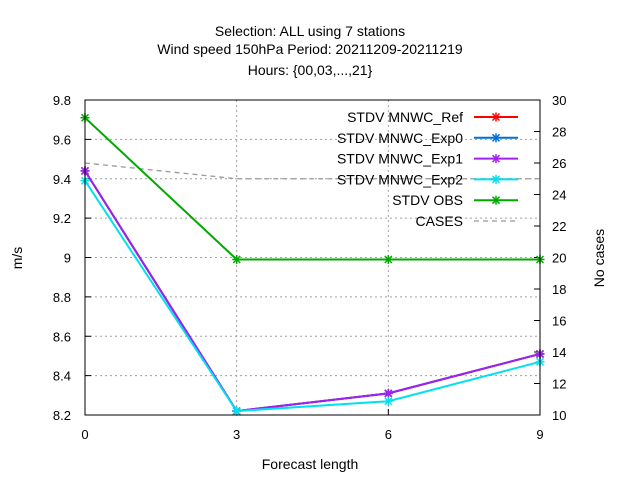 This screenshot has width=640, height=485. Describe the element at coordinates (62, 336) in the screenshot. I see `y-tick-label-8.6: 8.6` at that location.